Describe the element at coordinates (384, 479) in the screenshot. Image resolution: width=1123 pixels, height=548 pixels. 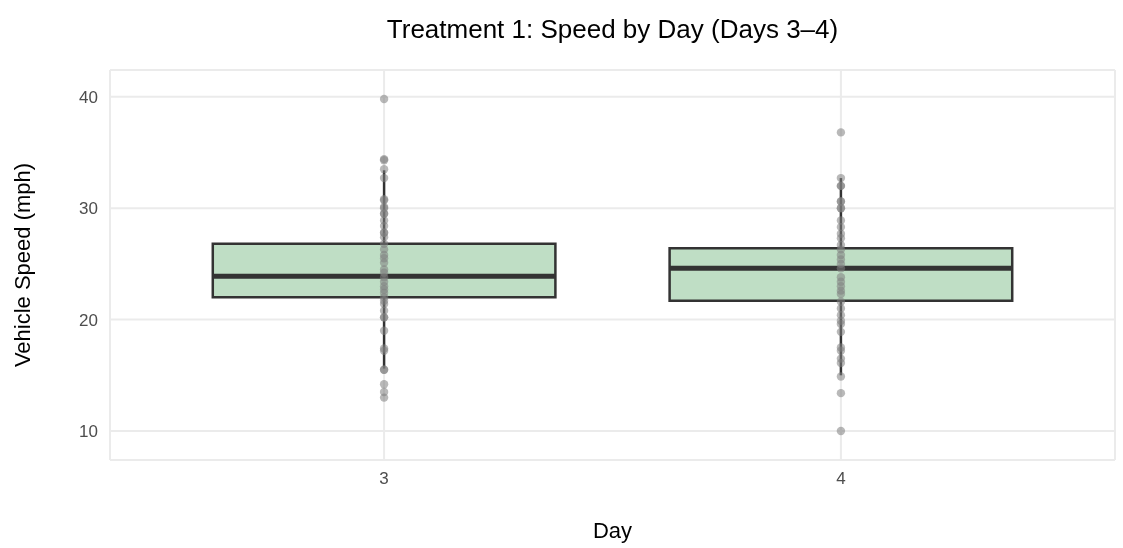
I see `x-tick-label: 3` at that location.